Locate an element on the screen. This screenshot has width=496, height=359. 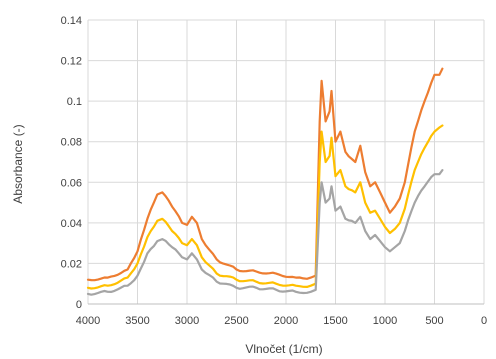
x-tick-label: 2500 is located at coordinates (236, 321).